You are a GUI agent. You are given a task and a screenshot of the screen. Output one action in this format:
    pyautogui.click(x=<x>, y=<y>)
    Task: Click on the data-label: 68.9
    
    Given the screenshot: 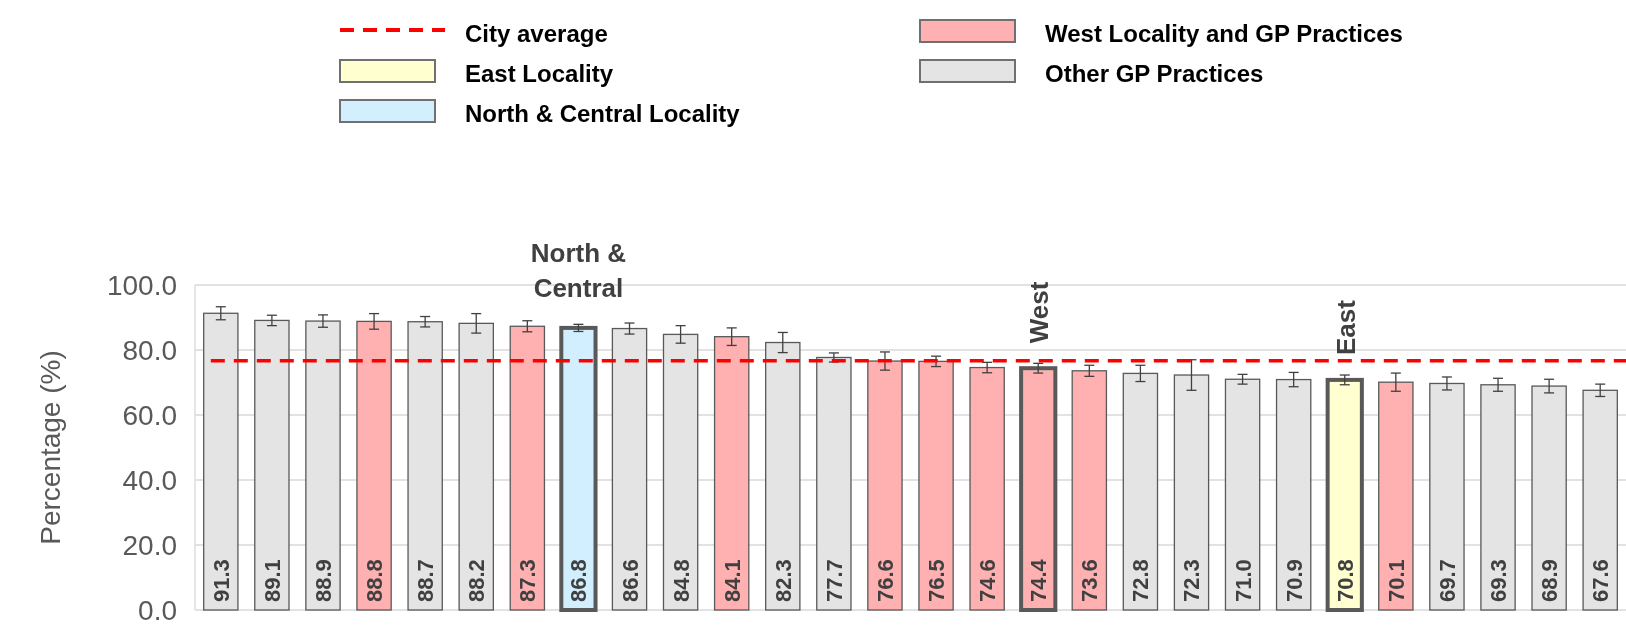 What is the action you would take?
    pyautogui.click(x=1550, y=580)
    